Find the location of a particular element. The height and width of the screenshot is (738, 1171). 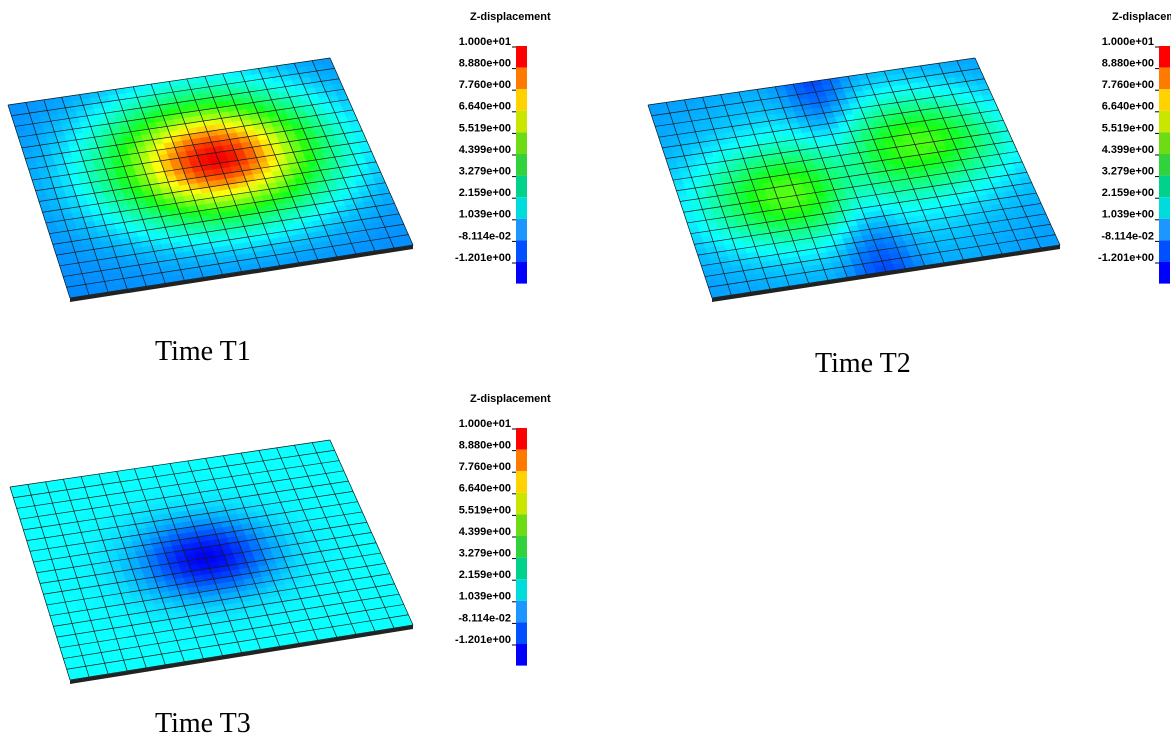

caption: Time T1 is located at coordinates (203, 351).